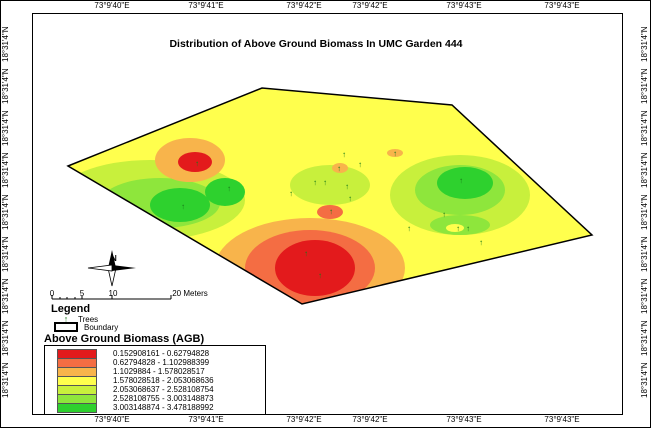 Image resolution: width=651 pixels, height=428 pixels. Describe the element at coordinates (163, 380) in the screenshot. I see `agb-class-label: 1.578028518 - 2.053068636` at that location.